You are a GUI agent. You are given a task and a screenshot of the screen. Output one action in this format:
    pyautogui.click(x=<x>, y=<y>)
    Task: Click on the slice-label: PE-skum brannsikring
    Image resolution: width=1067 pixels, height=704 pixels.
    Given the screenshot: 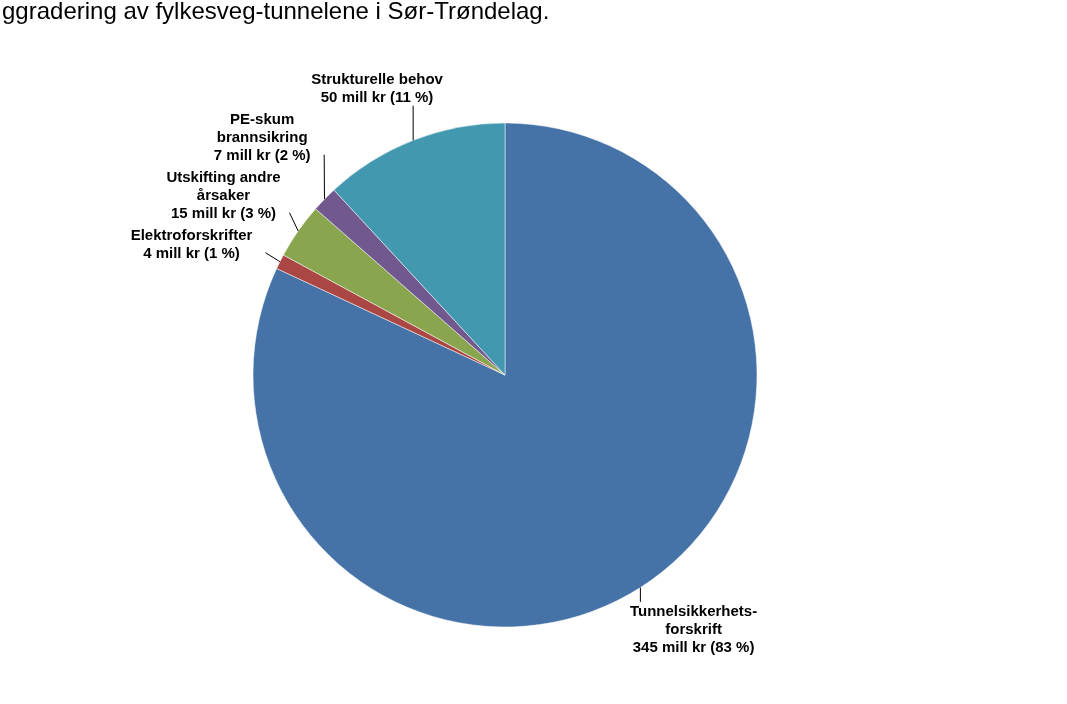 What is the action you would take?
    pyautogui.click(x=262, y=128)
    